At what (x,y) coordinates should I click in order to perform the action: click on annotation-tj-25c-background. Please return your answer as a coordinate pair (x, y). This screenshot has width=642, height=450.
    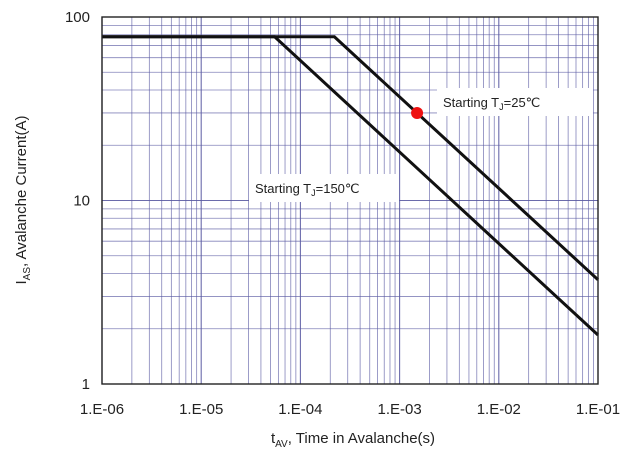
    Looking at the image, I should click on (515, 102).